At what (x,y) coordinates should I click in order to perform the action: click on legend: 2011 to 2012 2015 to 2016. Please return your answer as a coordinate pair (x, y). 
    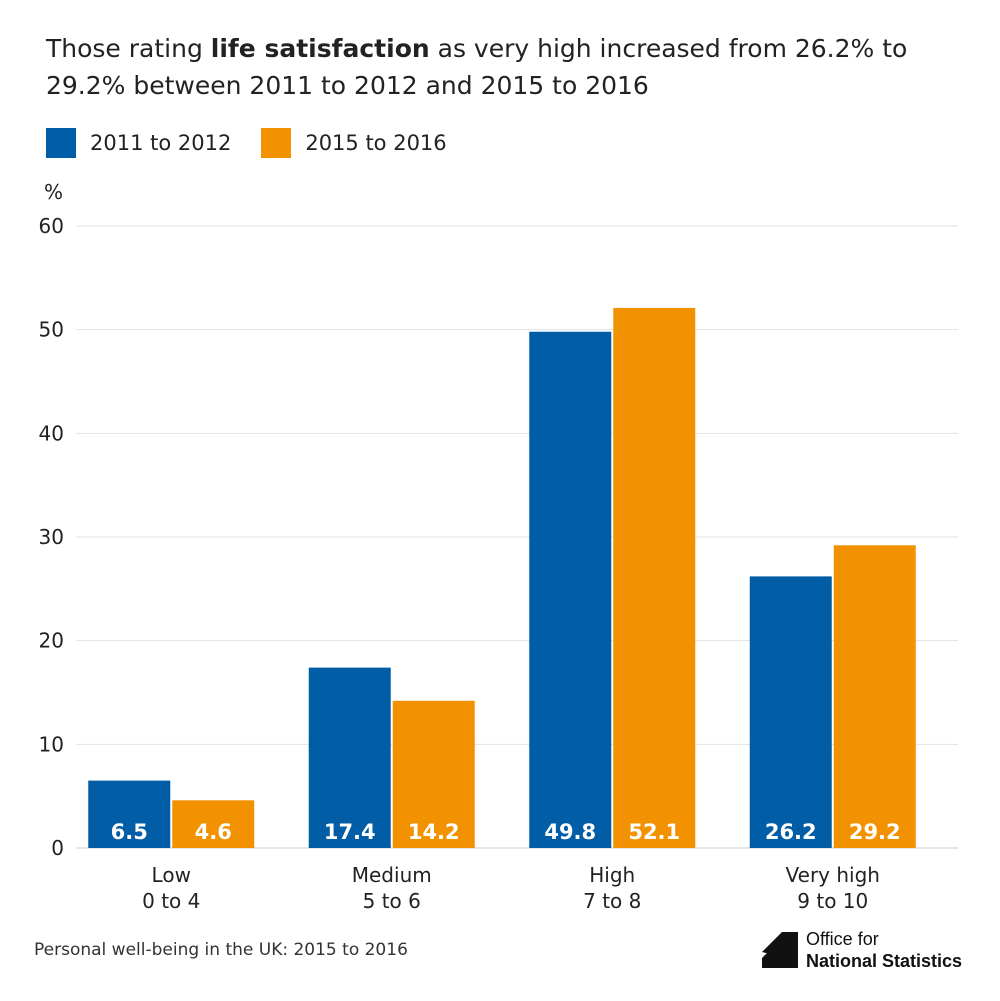
    Looking at the image, I should click on (261, 143).